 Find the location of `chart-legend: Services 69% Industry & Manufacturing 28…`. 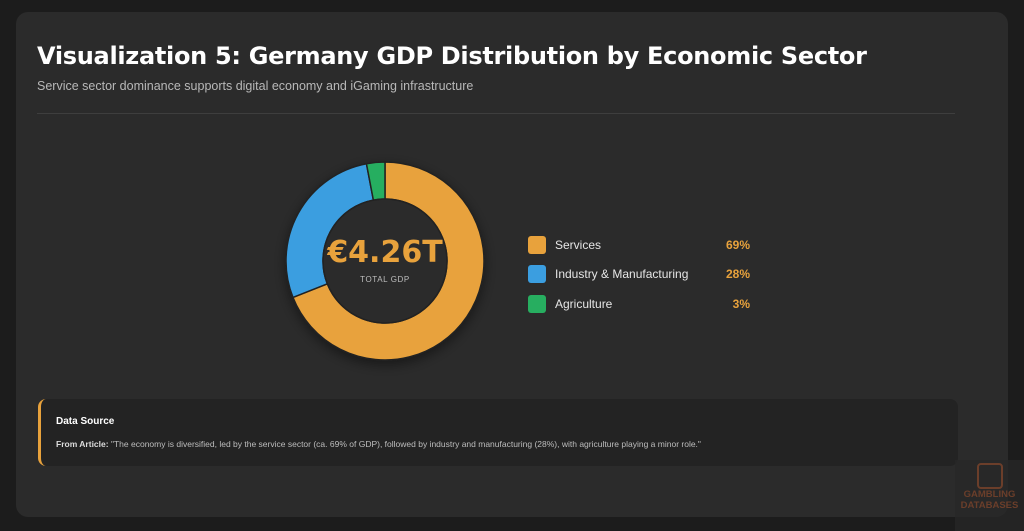

chart-legend: Services 69% Industry & Manufacturing 28… is located at coordinates (639, 274).